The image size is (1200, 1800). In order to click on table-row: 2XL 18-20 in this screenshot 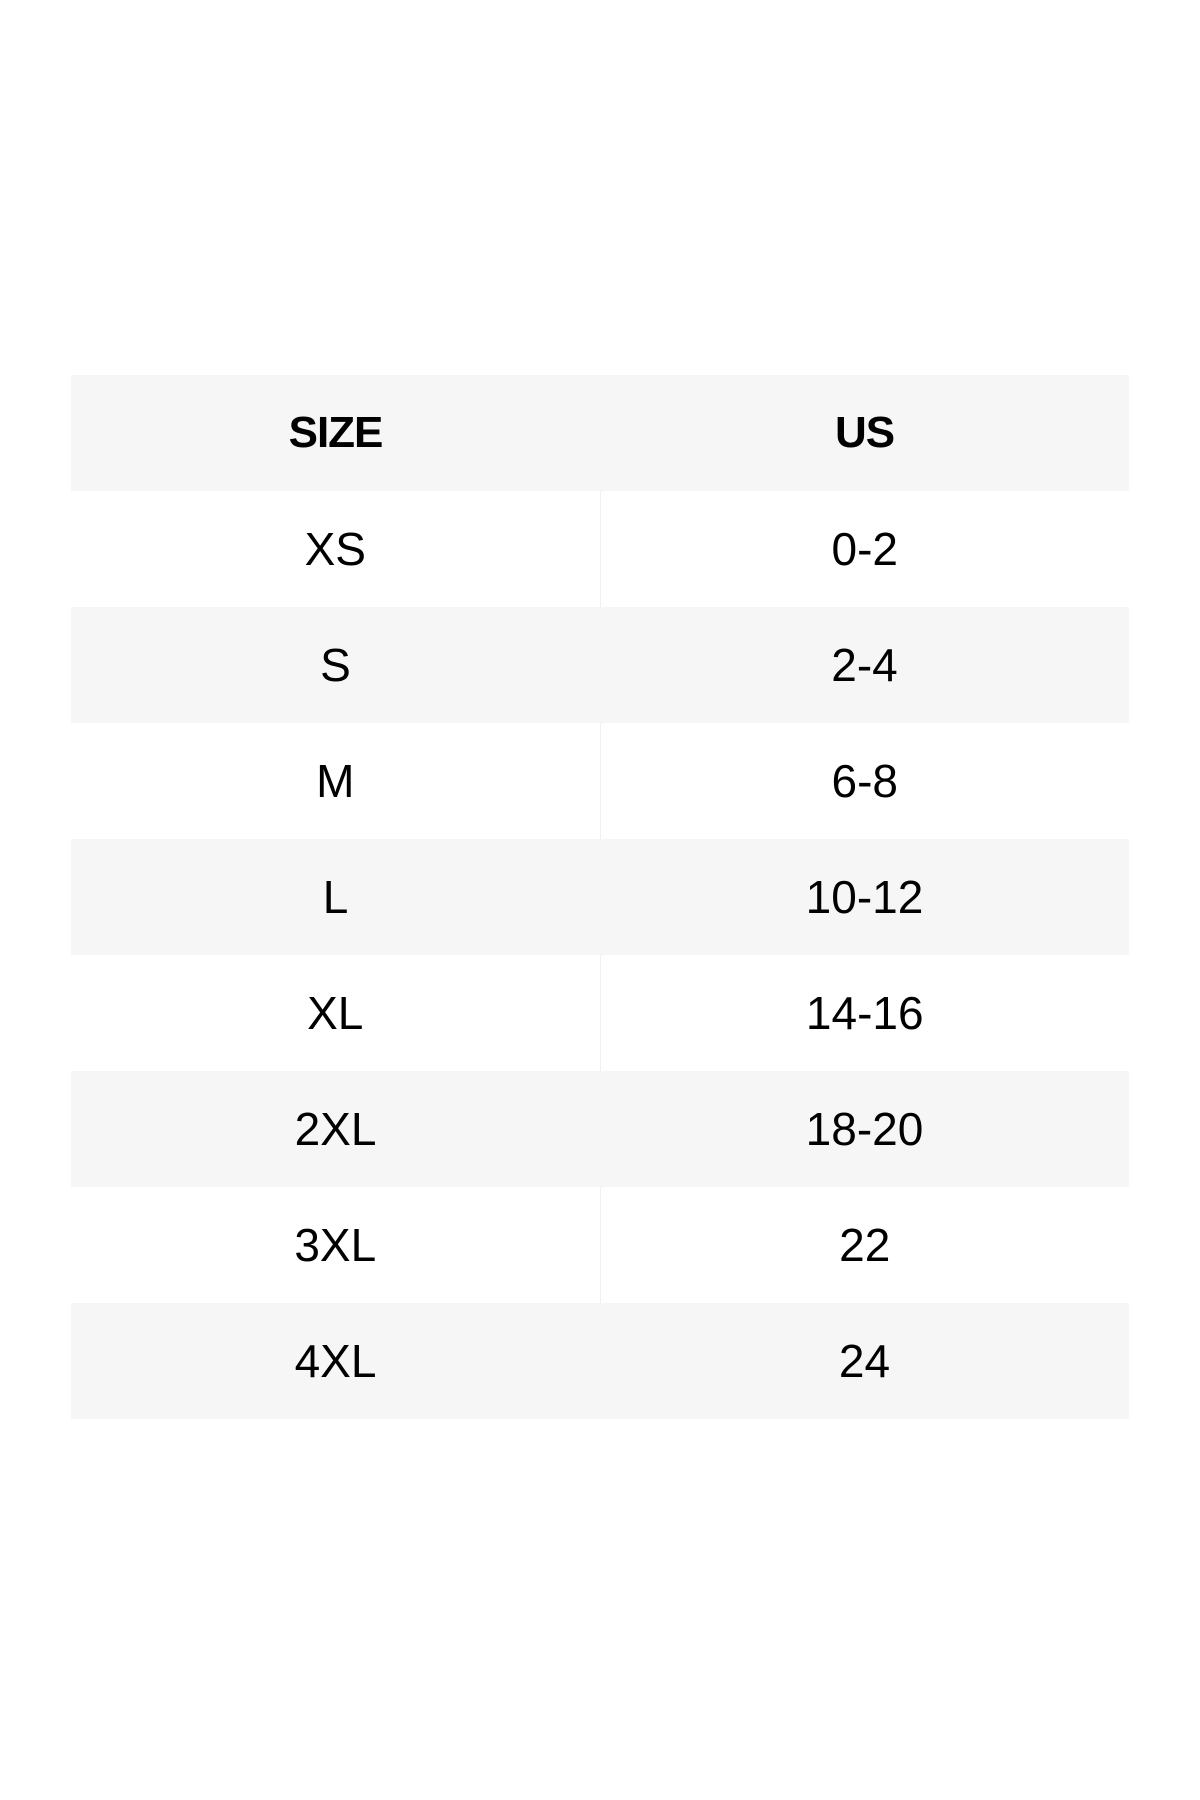, I will do `click(600, 1129)`.